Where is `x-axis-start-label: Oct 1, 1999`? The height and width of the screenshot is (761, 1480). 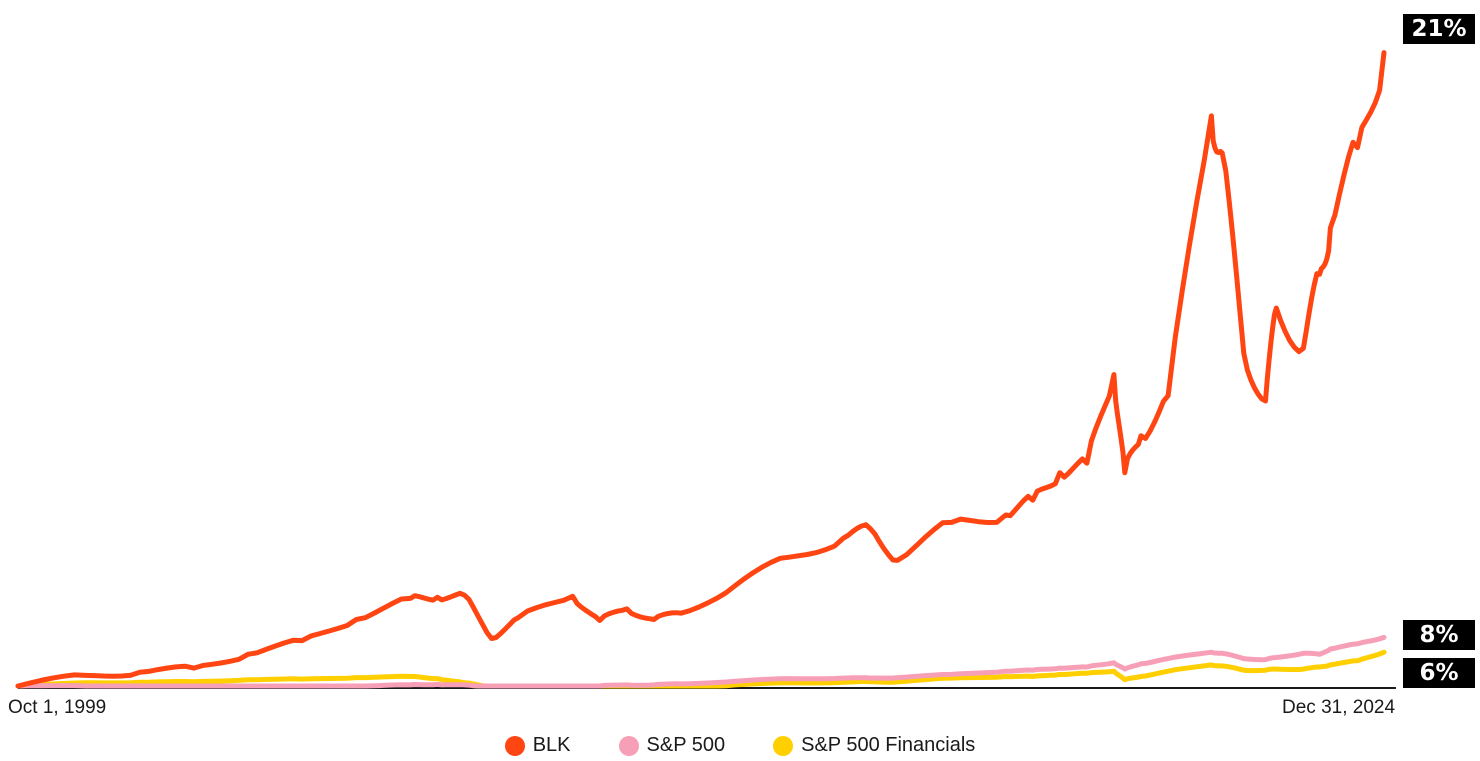 x-axis-start-label: Oct 1, 1999 is located at coordinates (57, 707).